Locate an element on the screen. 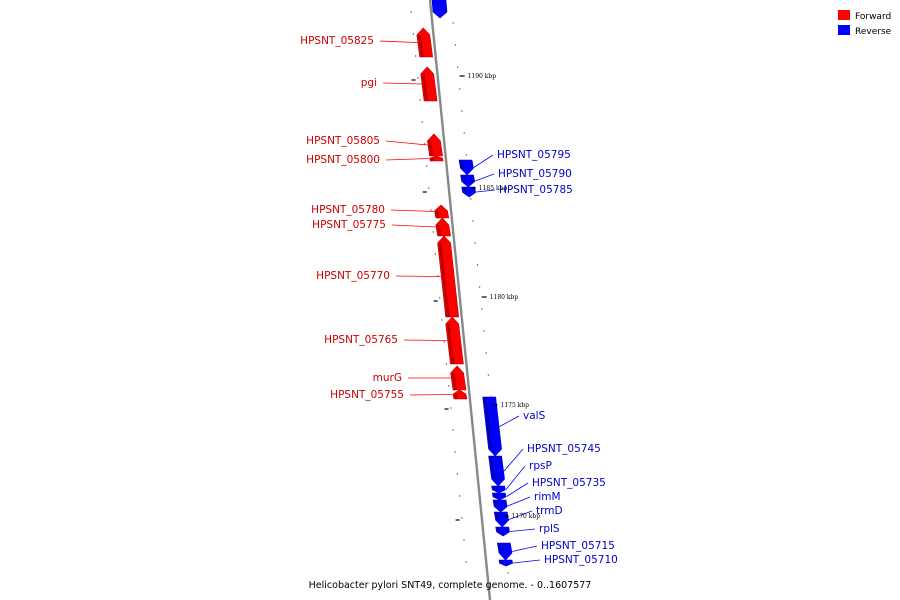 The image size is (900, 600). gene-HPSNT_05710: HPSNT_05710 is located at coordinates (558, 560).